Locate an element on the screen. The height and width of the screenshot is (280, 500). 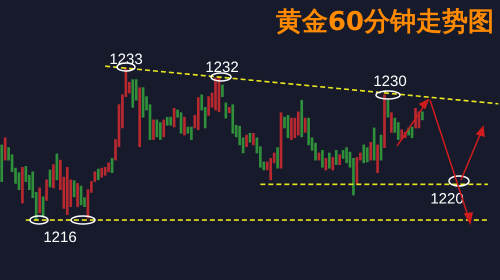
annotation: 1232 is located at coordinates (222, 67).